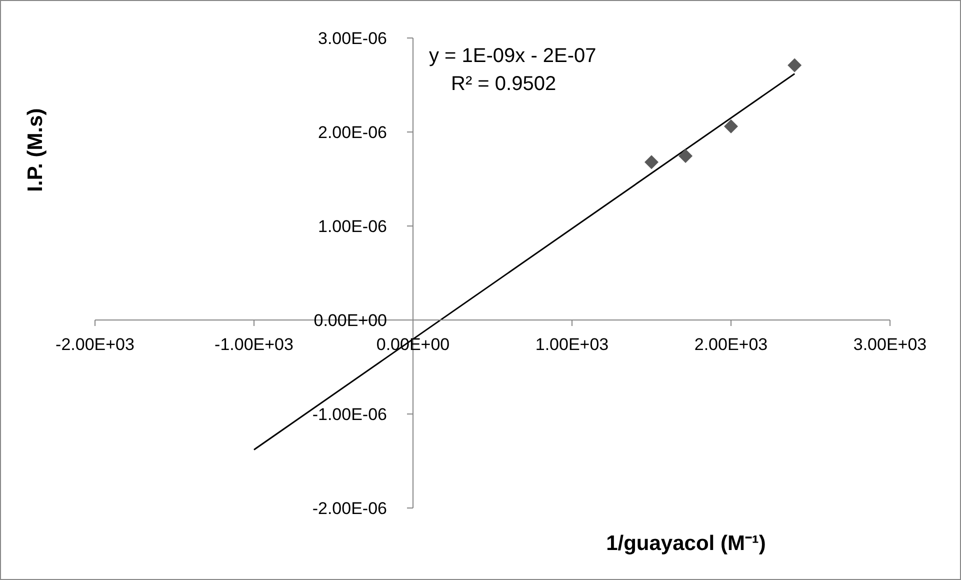 The height and width of the screenshot is (580, 961). What do you see at coordinates (350, 320) in the screenshot?
I see `y-tick-label: 0.00E+00` at bounding box center [350, 320].